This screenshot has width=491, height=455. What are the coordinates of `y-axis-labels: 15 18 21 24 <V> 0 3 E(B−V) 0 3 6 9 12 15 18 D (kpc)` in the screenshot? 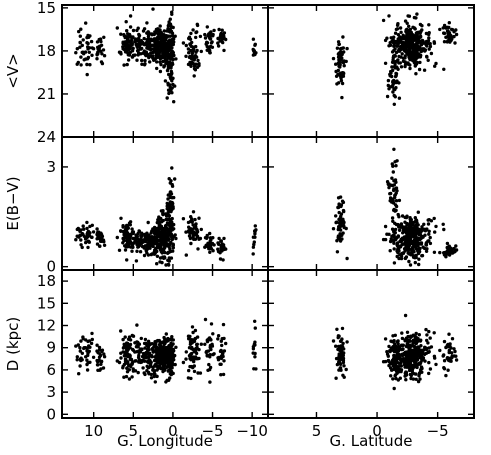 It's located at (30, 211).